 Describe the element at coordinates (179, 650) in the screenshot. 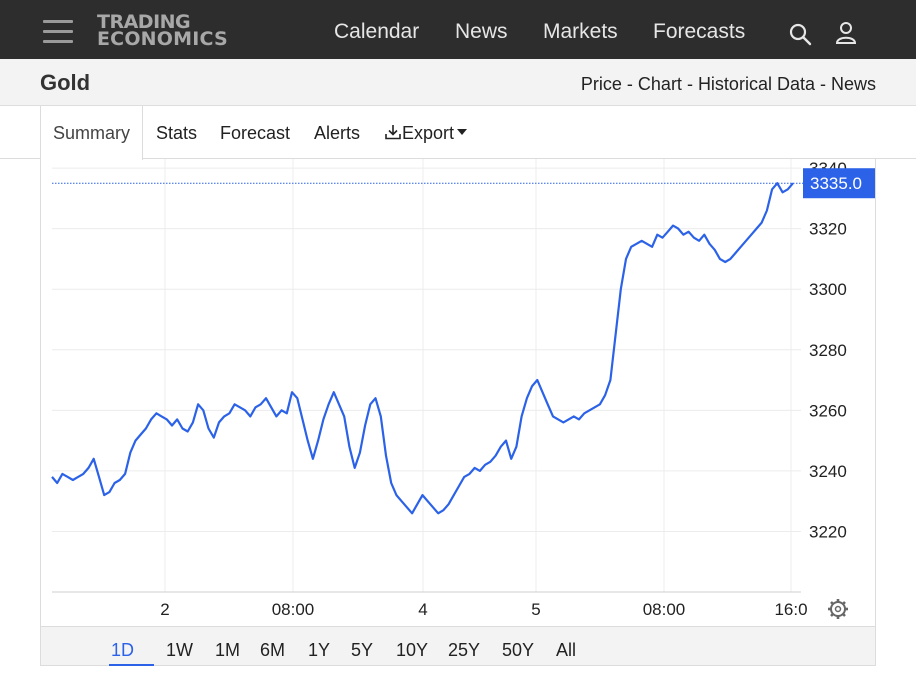

I see `range-button-1w: 1W` at that location.